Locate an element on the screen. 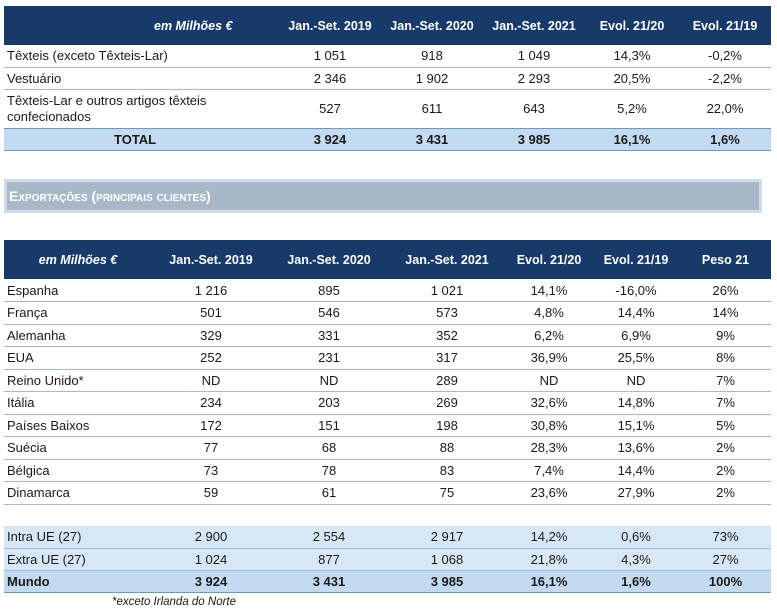  table2-header-evol-21-19: Evol. 21/19 is located at coordinates (636, 259).